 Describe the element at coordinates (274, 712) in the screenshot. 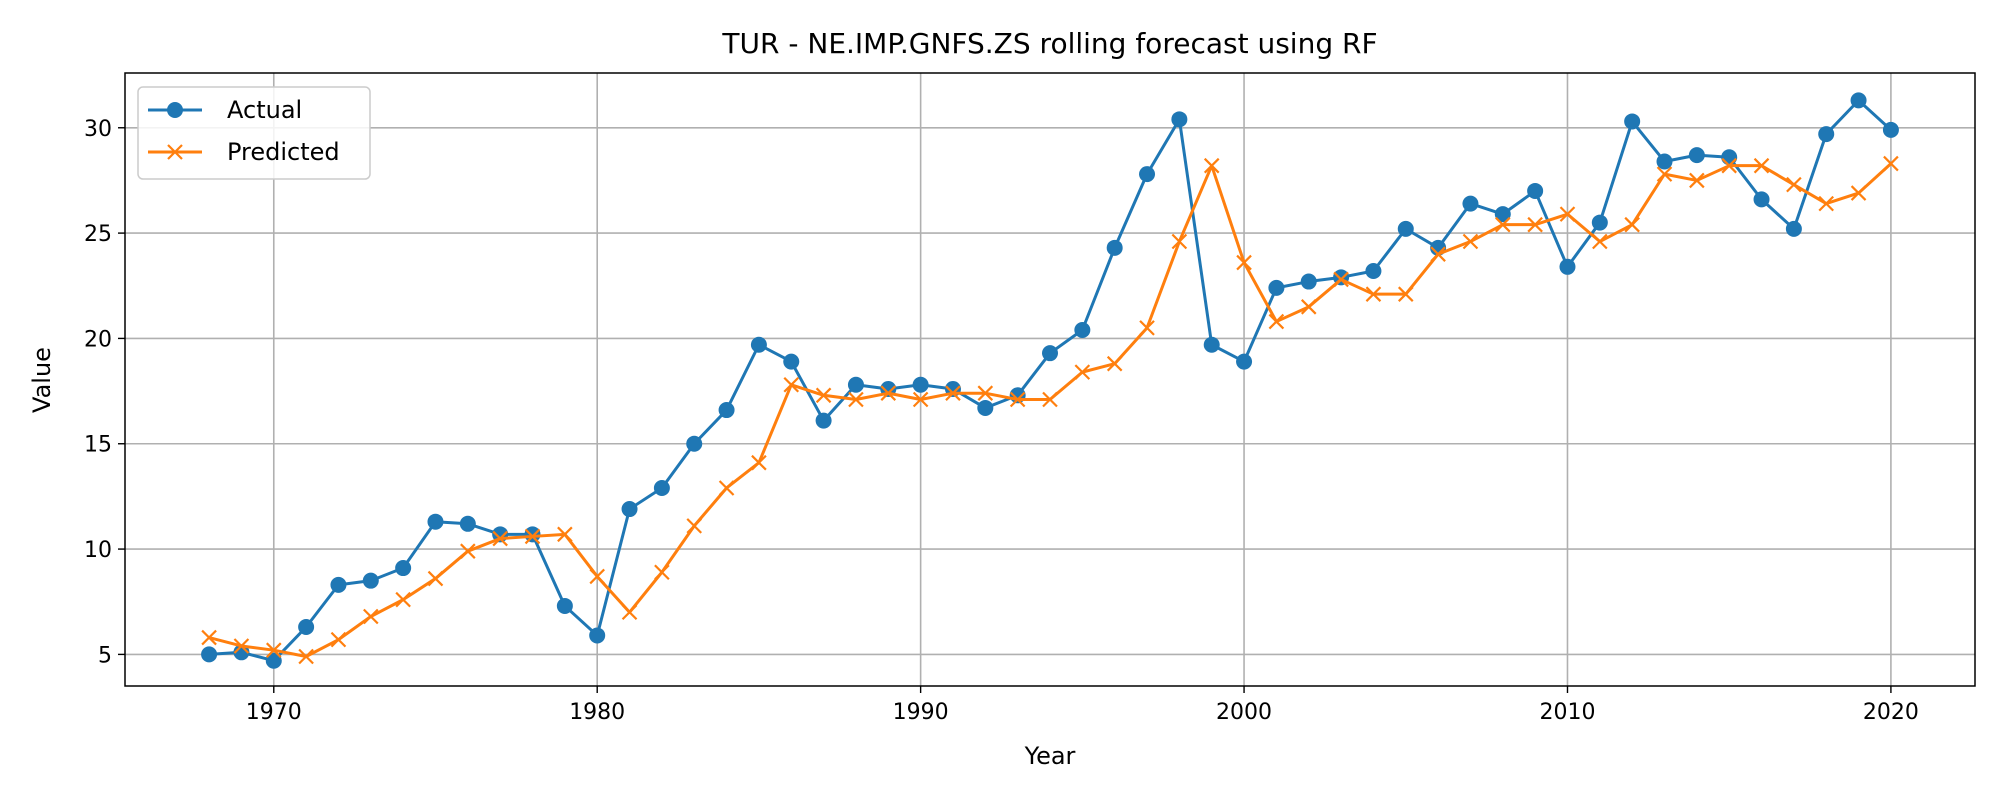

I see `x-tick-label: 1970` at that location.